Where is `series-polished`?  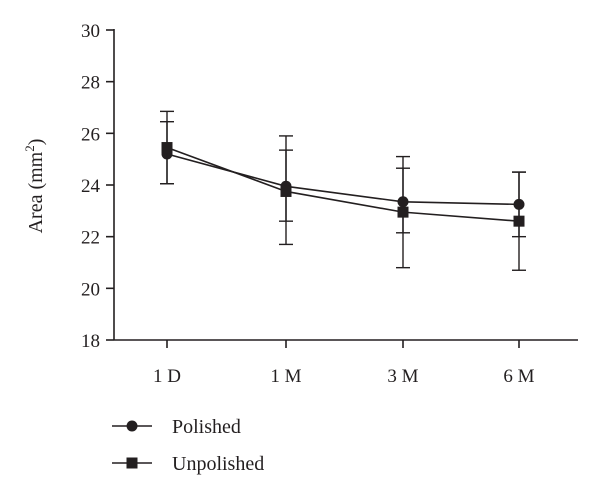
series-polished is located at coordinates (343, 179).